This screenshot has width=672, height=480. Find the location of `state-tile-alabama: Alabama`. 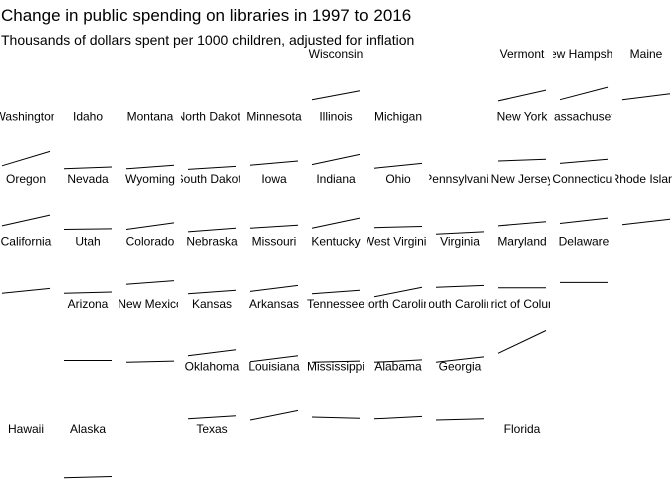

state-tile-alabama: Alabama is located at coordinates (398, 390).